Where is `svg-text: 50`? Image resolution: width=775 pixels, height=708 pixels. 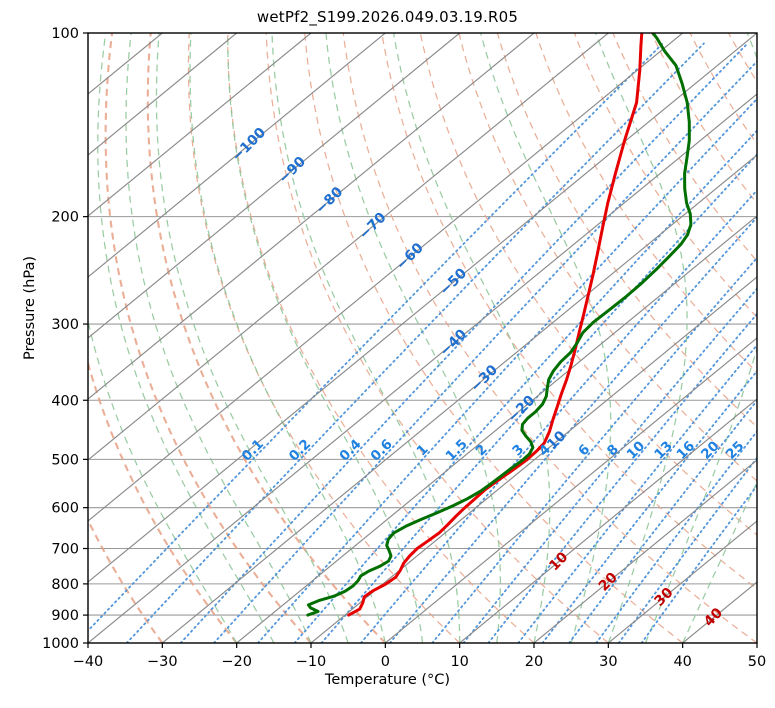
svg-text: 50 is located at coordinates (757, 662).